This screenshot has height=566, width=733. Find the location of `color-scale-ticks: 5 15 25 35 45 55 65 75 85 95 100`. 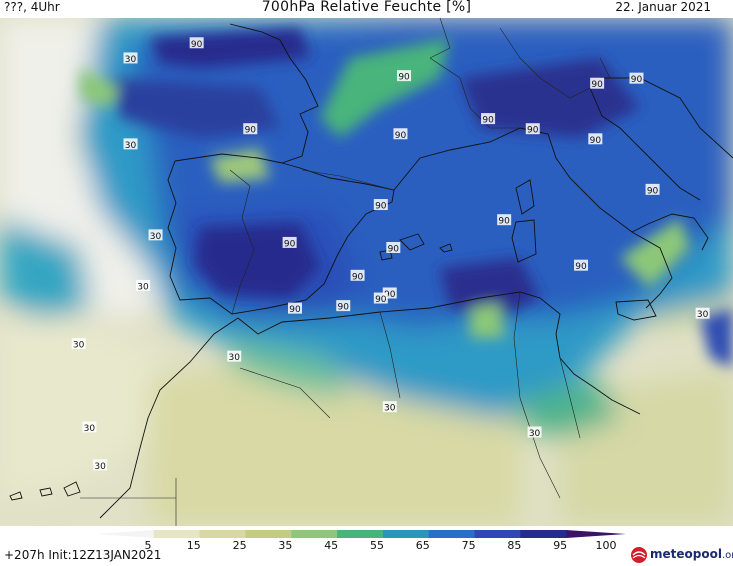

color-scale-ticks: 5 15 25 35 45 55 65 75 85 95 100 is located at coordinates (381, 544).